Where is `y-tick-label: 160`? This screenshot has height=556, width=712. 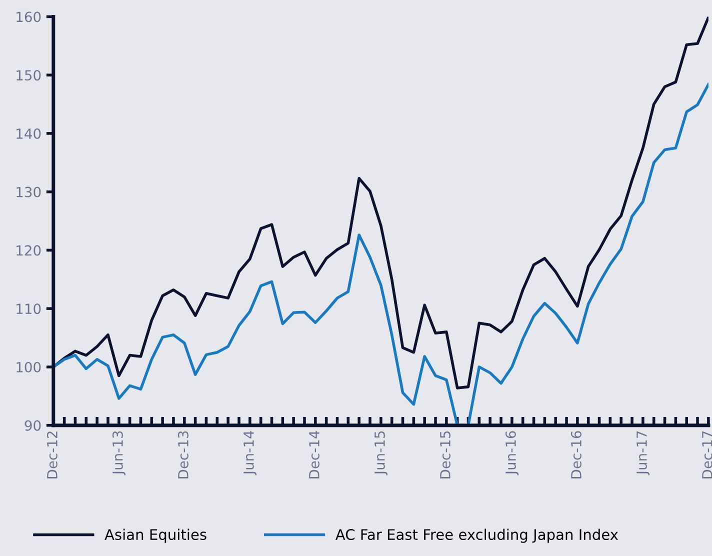
y-tick-label: 160 is located at coordinates (28, 17).